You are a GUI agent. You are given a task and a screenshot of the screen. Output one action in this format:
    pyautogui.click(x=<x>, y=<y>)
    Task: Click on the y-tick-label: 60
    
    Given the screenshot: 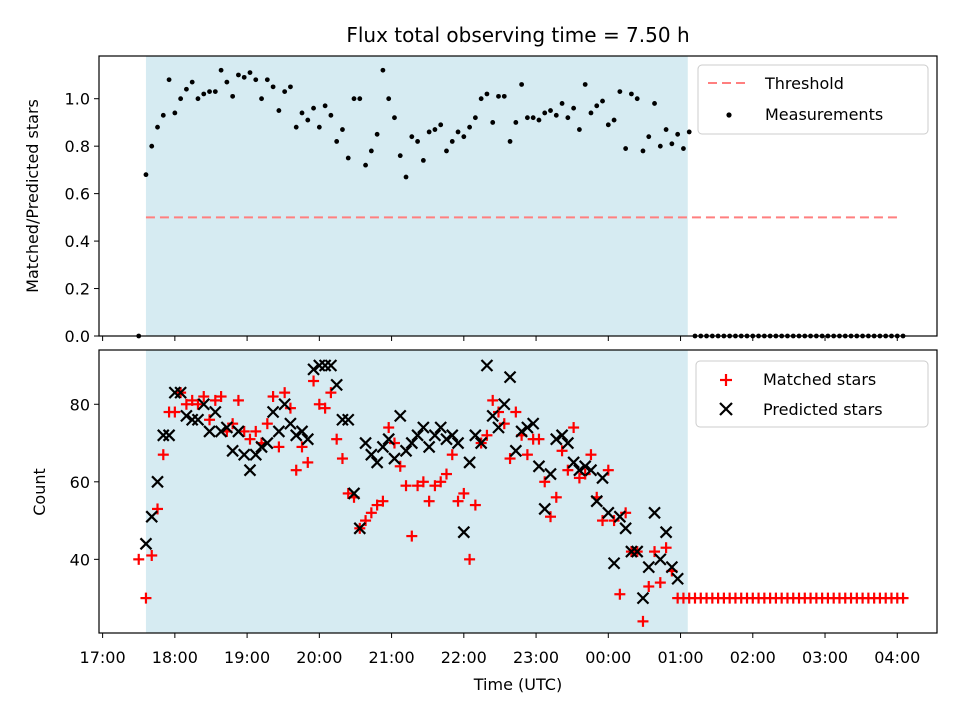 What is the action you would take?
    pyautogui.click(x=80, y=482)
    